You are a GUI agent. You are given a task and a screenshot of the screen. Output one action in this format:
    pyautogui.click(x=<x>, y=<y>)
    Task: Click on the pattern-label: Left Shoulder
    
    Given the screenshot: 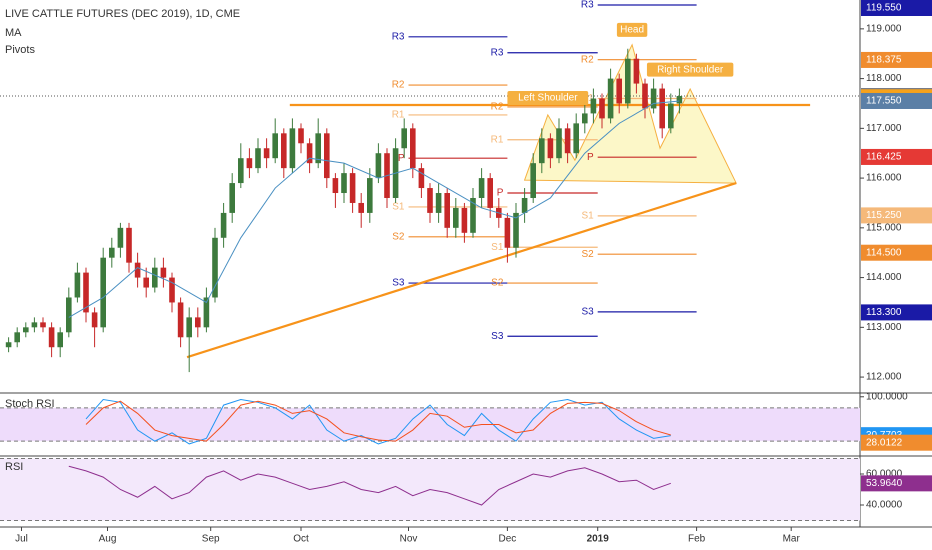 What is the action you would take?
    pyautogui.click(x=548, y=98)
    